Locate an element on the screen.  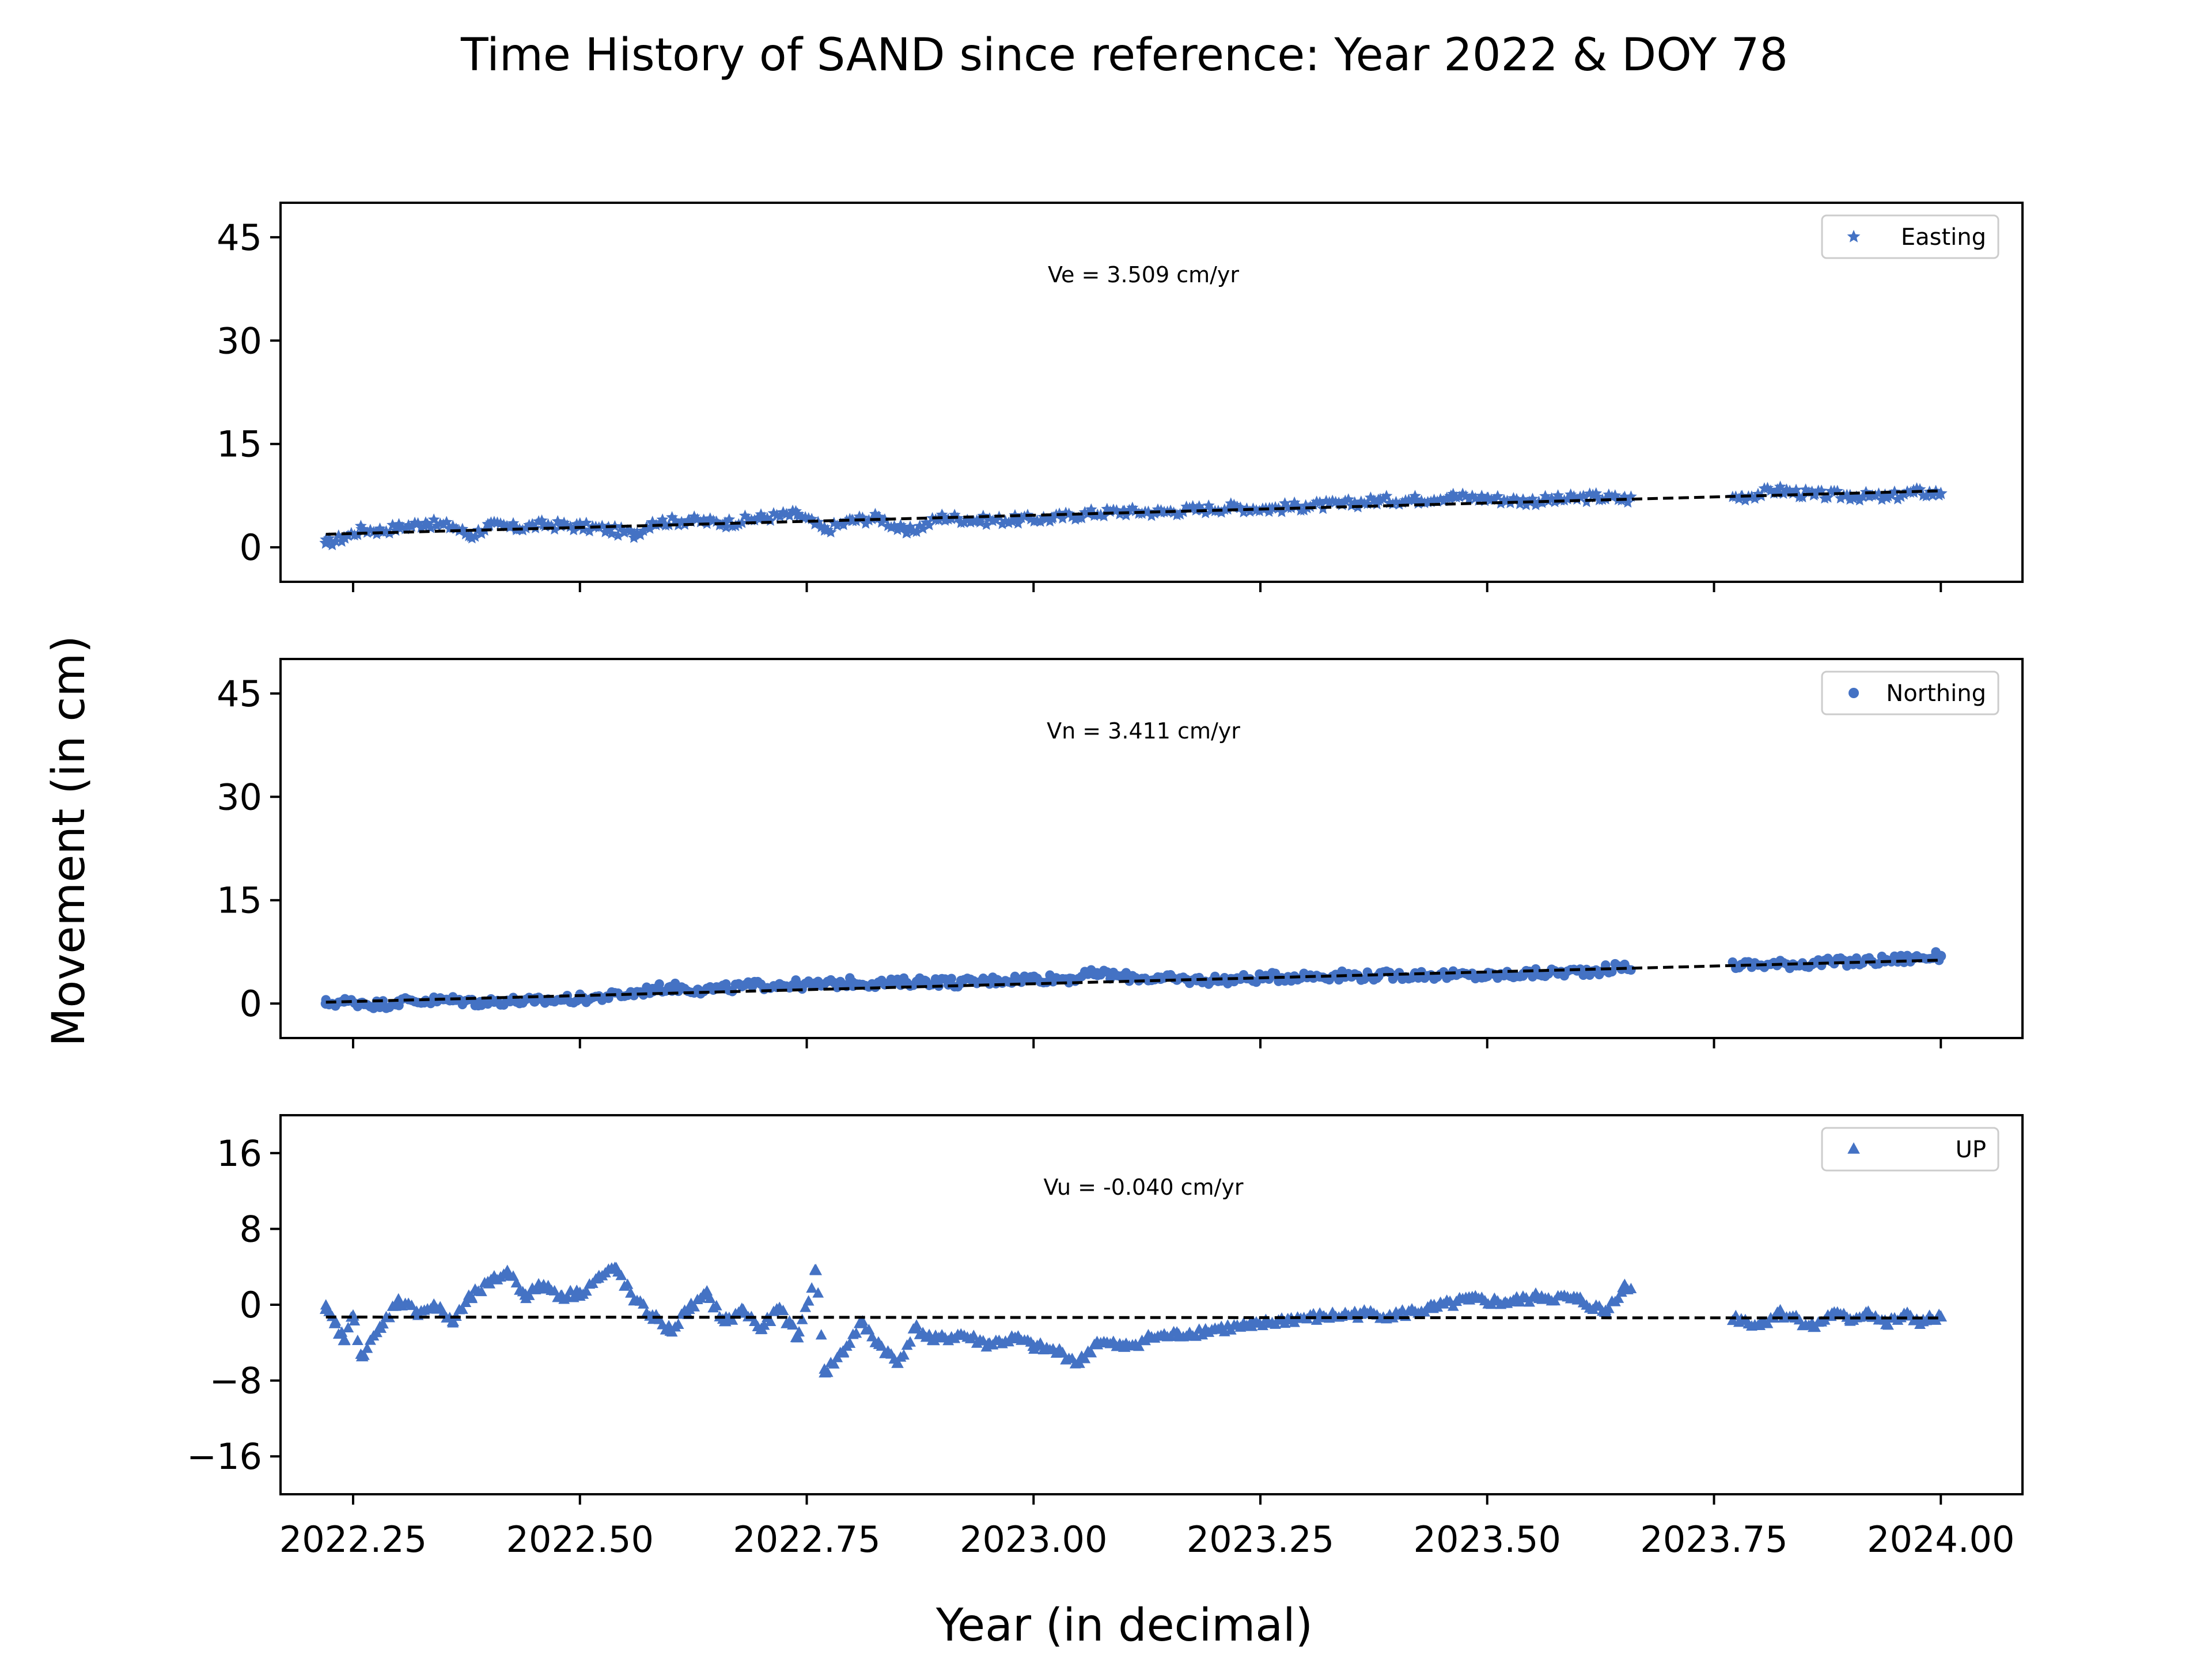
legend-label: Easting is located at coordinates (1943, 237).